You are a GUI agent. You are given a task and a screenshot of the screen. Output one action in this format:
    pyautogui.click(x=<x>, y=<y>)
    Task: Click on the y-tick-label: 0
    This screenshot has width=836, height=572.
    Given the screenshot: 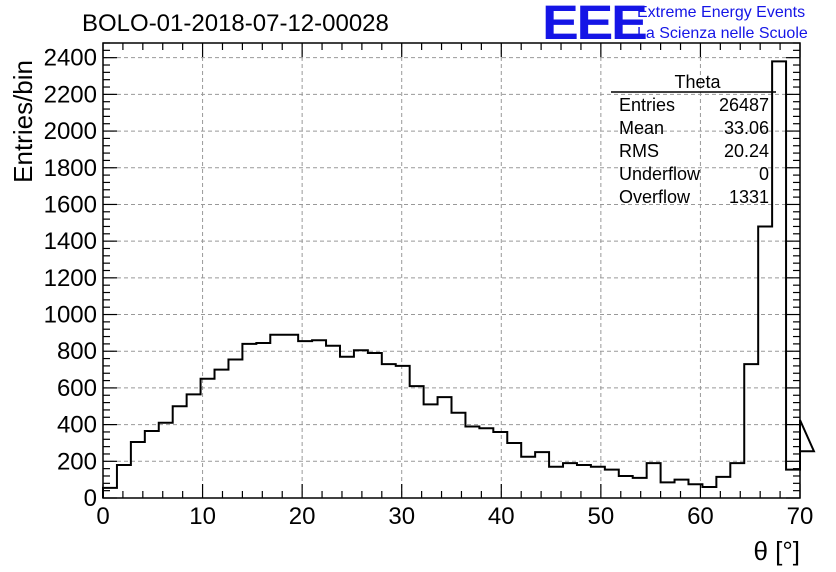 What is the action you would take?
    pyautogui.click(x=90, y=498)
    